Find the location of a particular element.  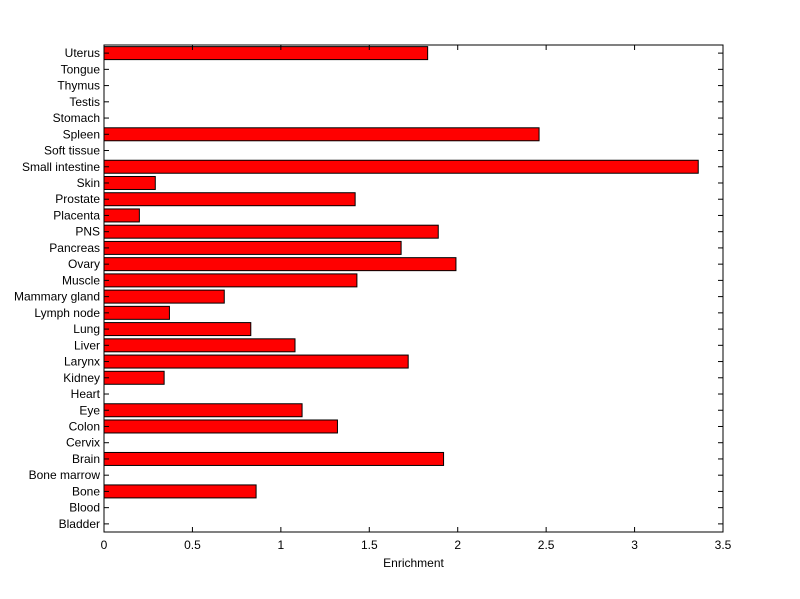

x-tick-label: 0 is located at coordinates (104, 545).